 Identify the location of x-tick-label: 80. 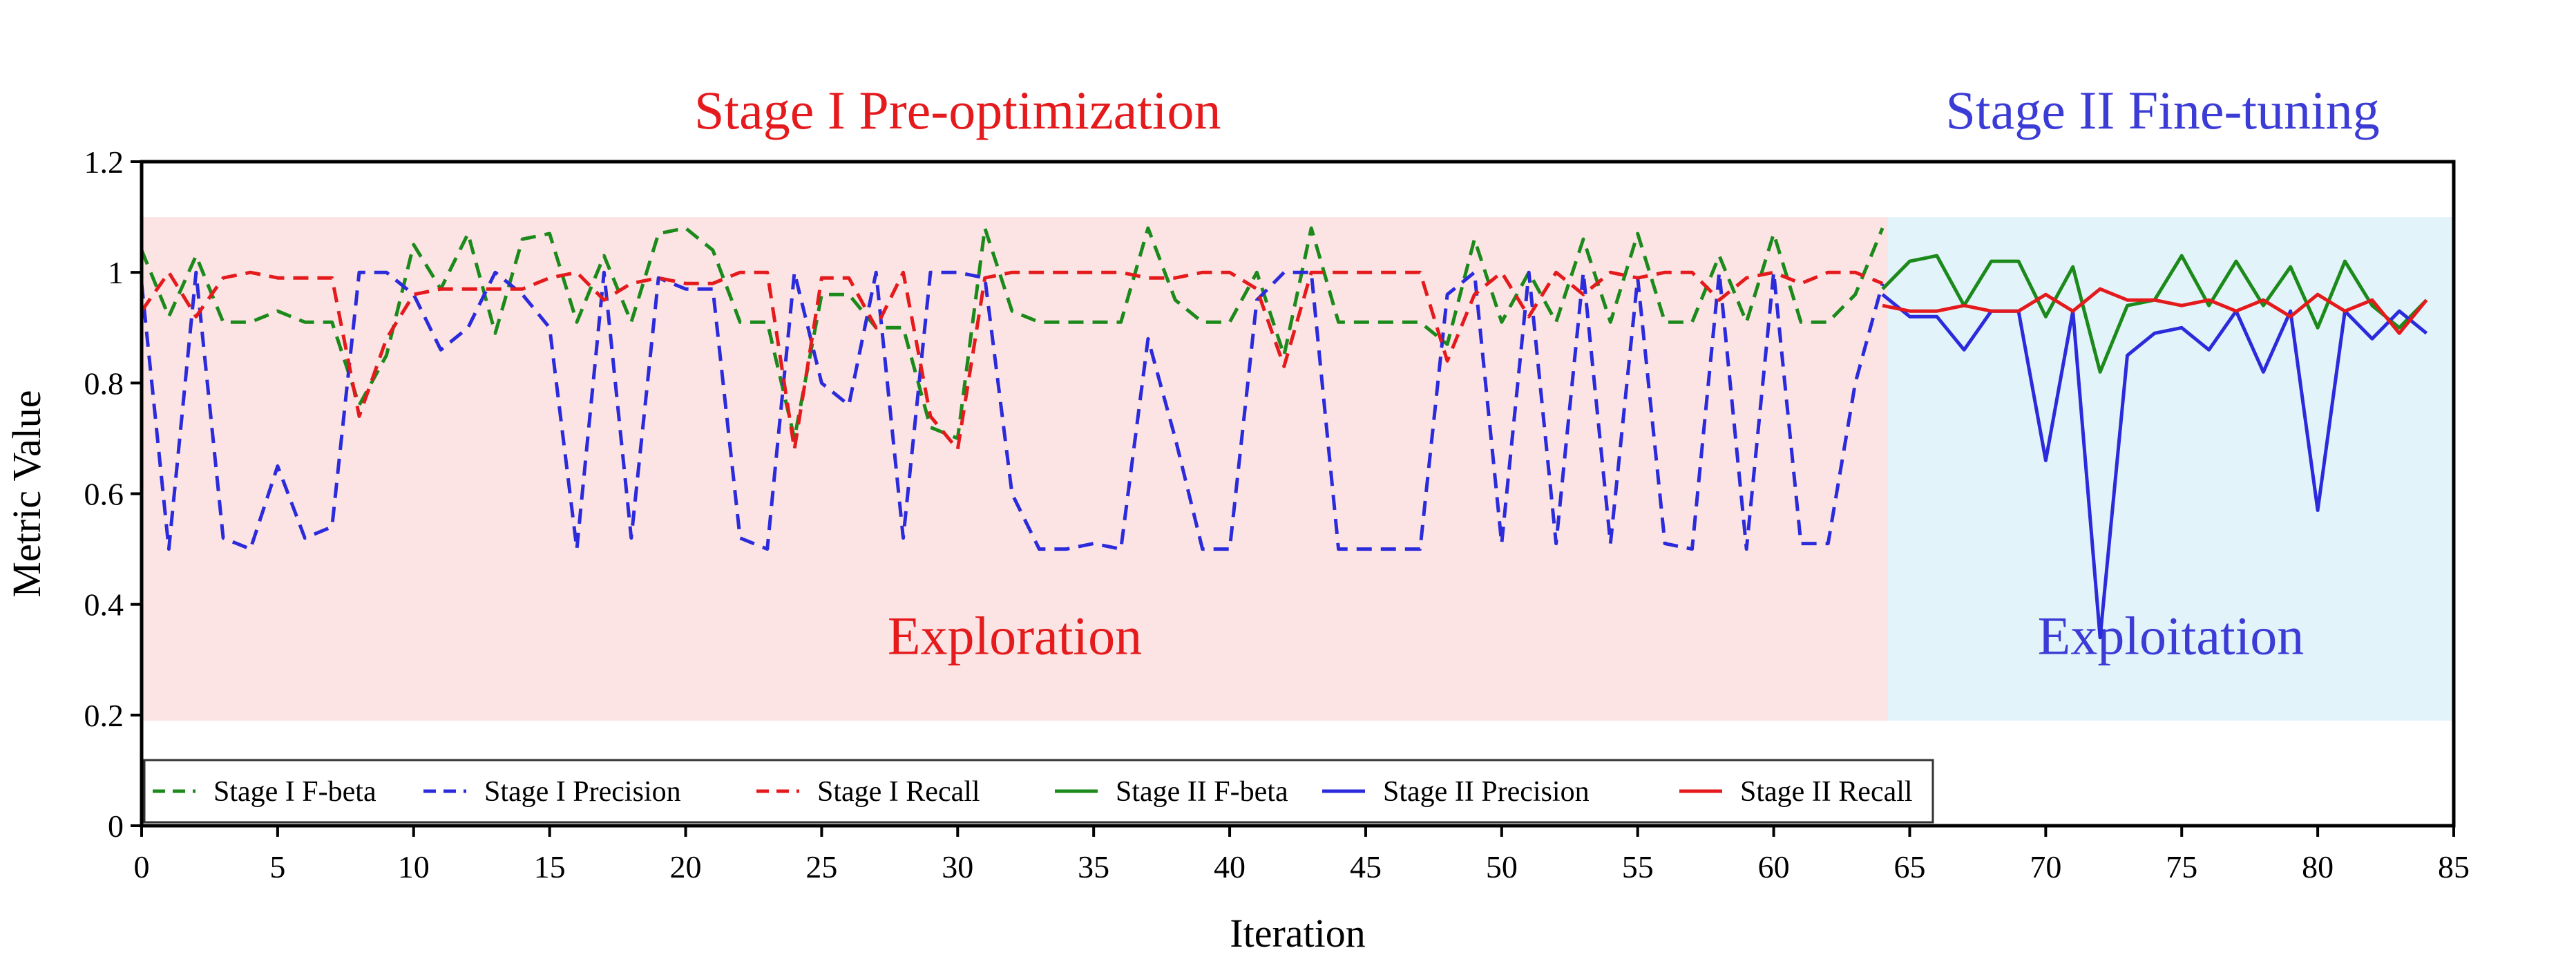
(2318, 866).